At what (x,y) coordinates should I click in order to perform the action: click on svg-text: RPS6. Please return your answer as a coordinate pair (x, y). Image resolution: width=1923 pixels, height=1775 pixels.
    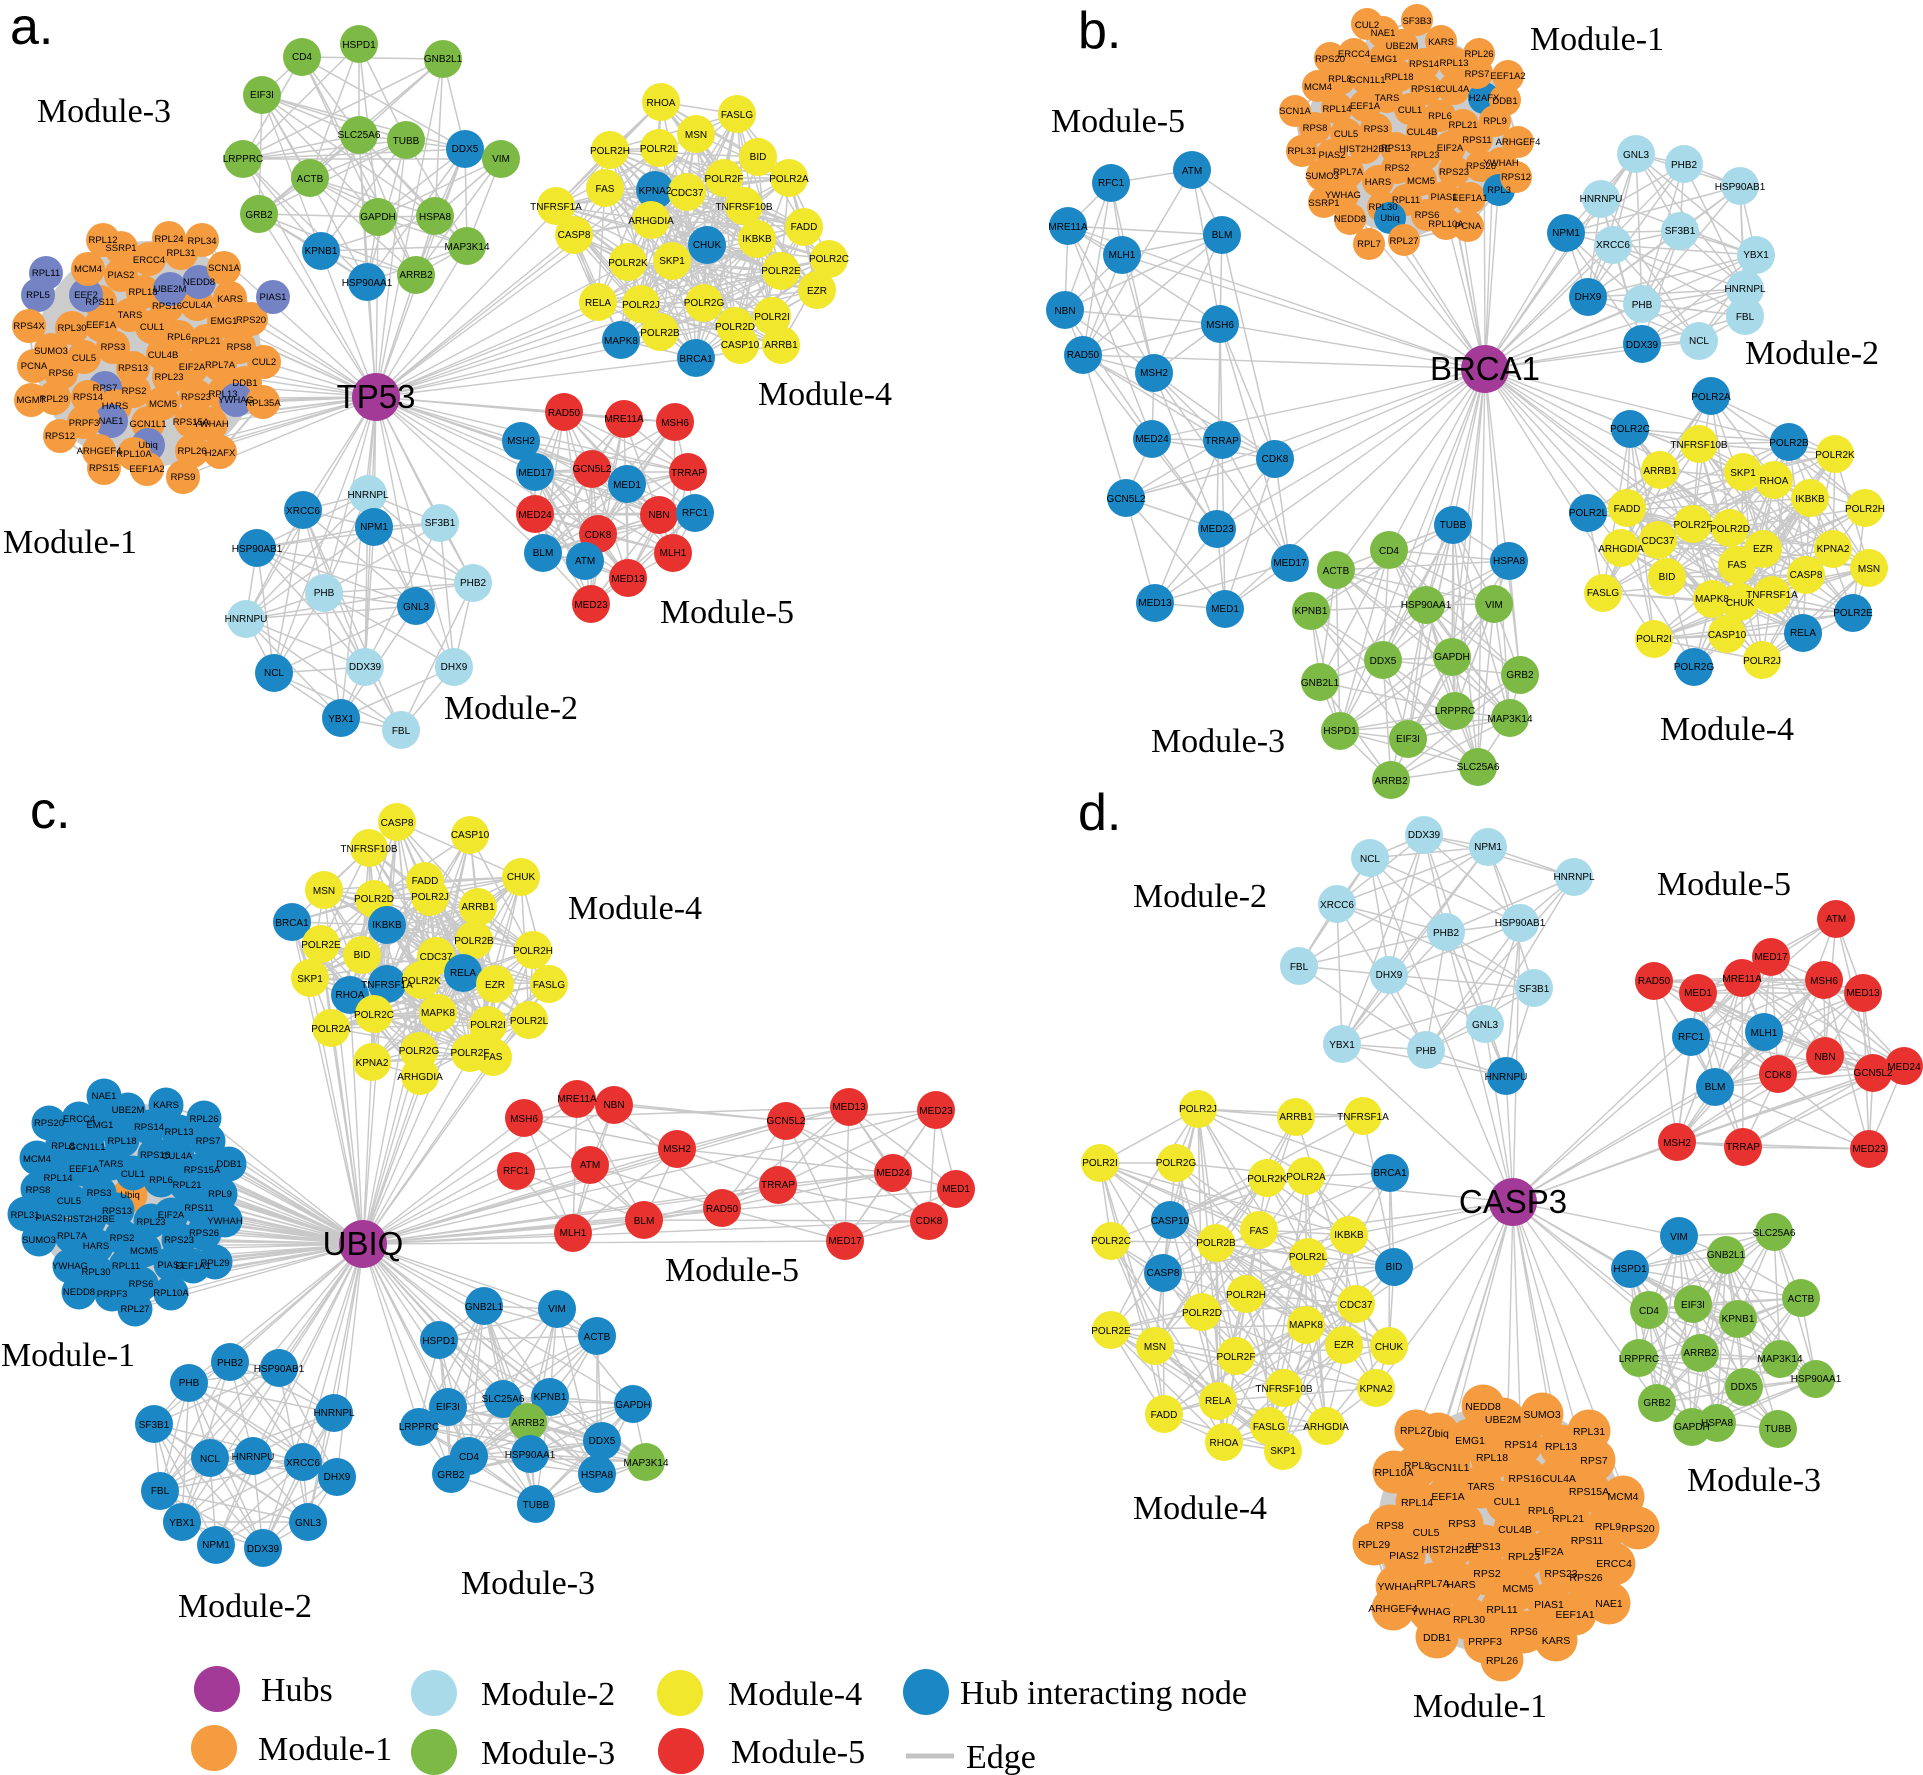
    Looking at the image, I should click on (1427, 215).